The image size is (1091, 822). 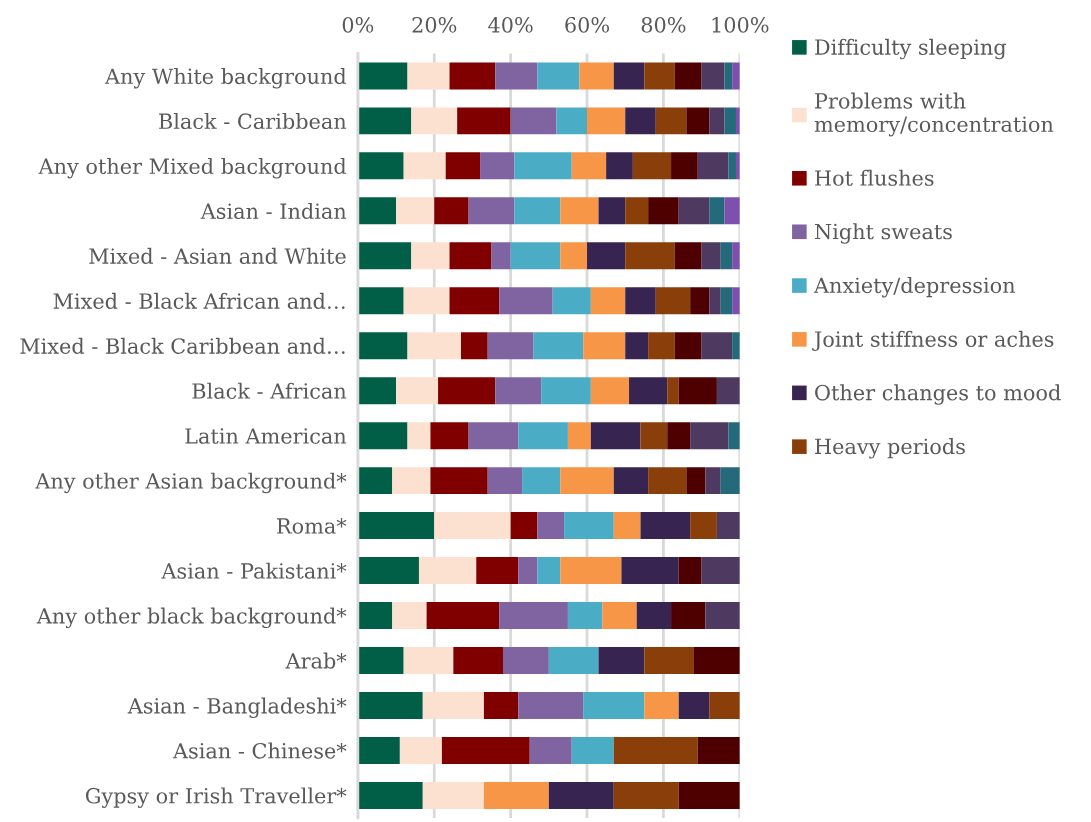 What do you see at coordinates (237, 708) in the screenshot?
I see `y-tick-label: Asian - Bangladeshi*` at bounding box center [237, 708].